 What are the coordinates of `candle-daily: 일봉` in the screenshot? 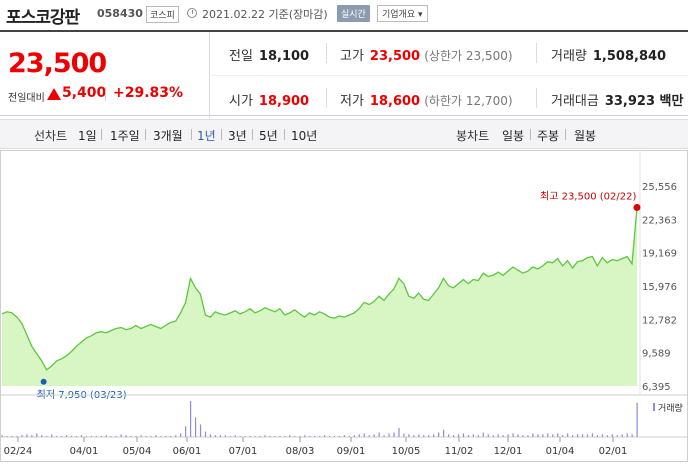 It's located at (513, 136).